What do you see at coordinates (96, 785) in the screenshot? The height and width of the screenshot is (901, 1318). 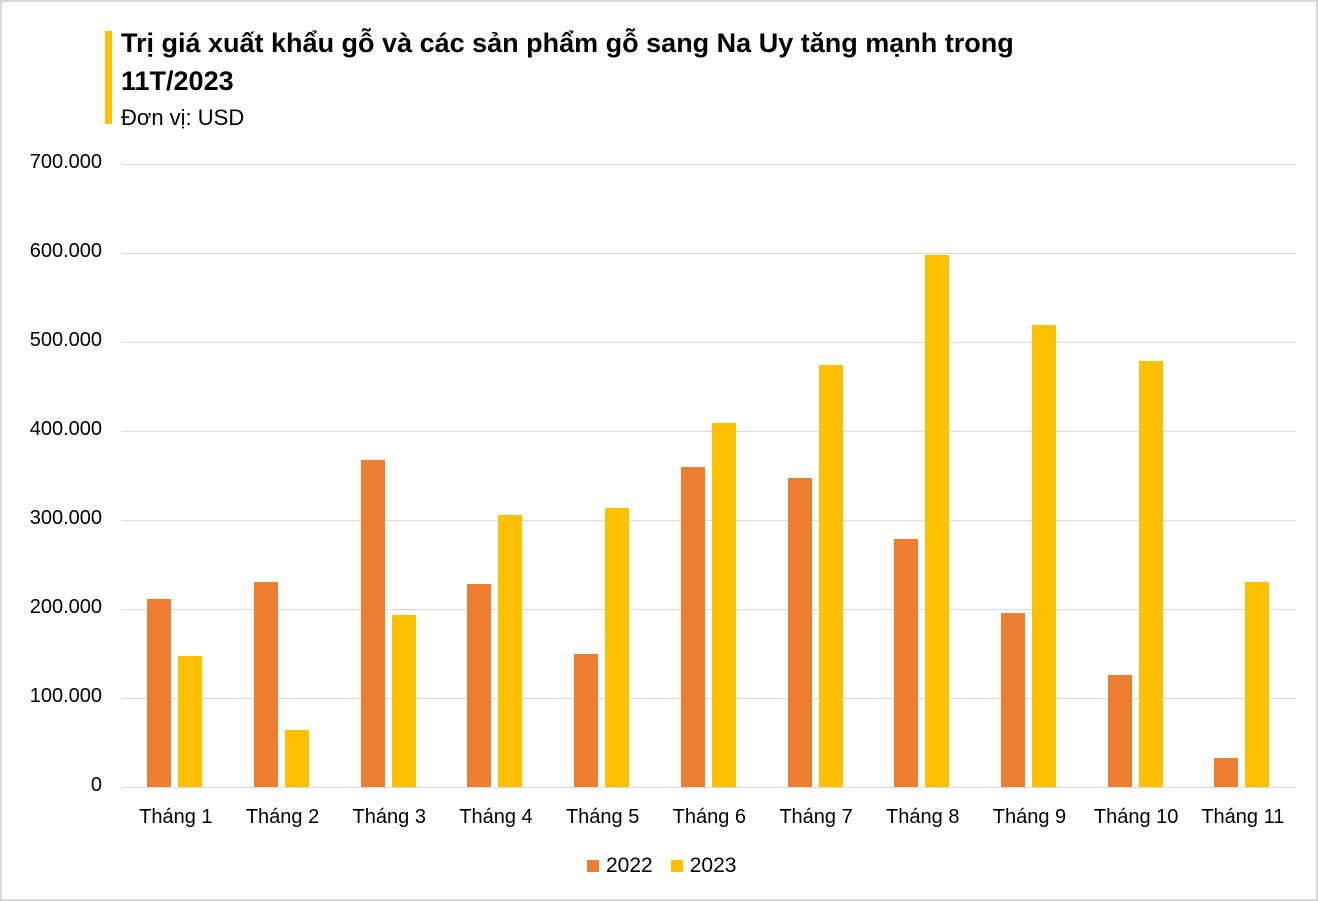 I see `y-tick-label: 0` at bounding box center [96, 785].